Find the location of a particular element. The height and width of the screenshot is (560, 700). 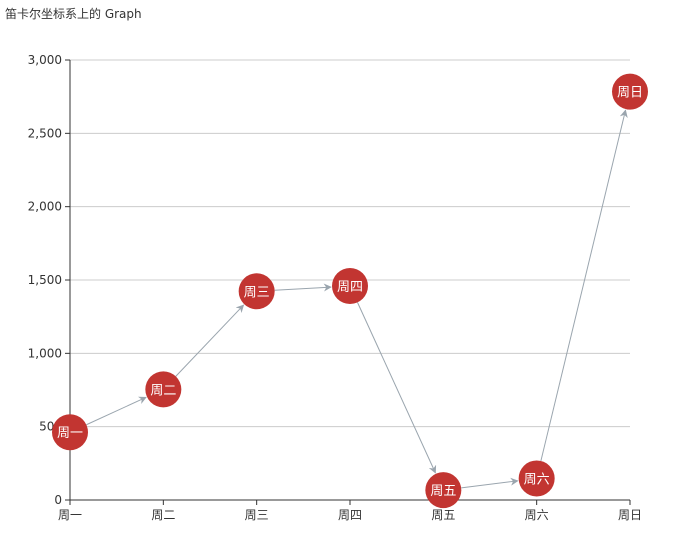

y-tick-label: 3,000 is located at coordinates (45, 60).